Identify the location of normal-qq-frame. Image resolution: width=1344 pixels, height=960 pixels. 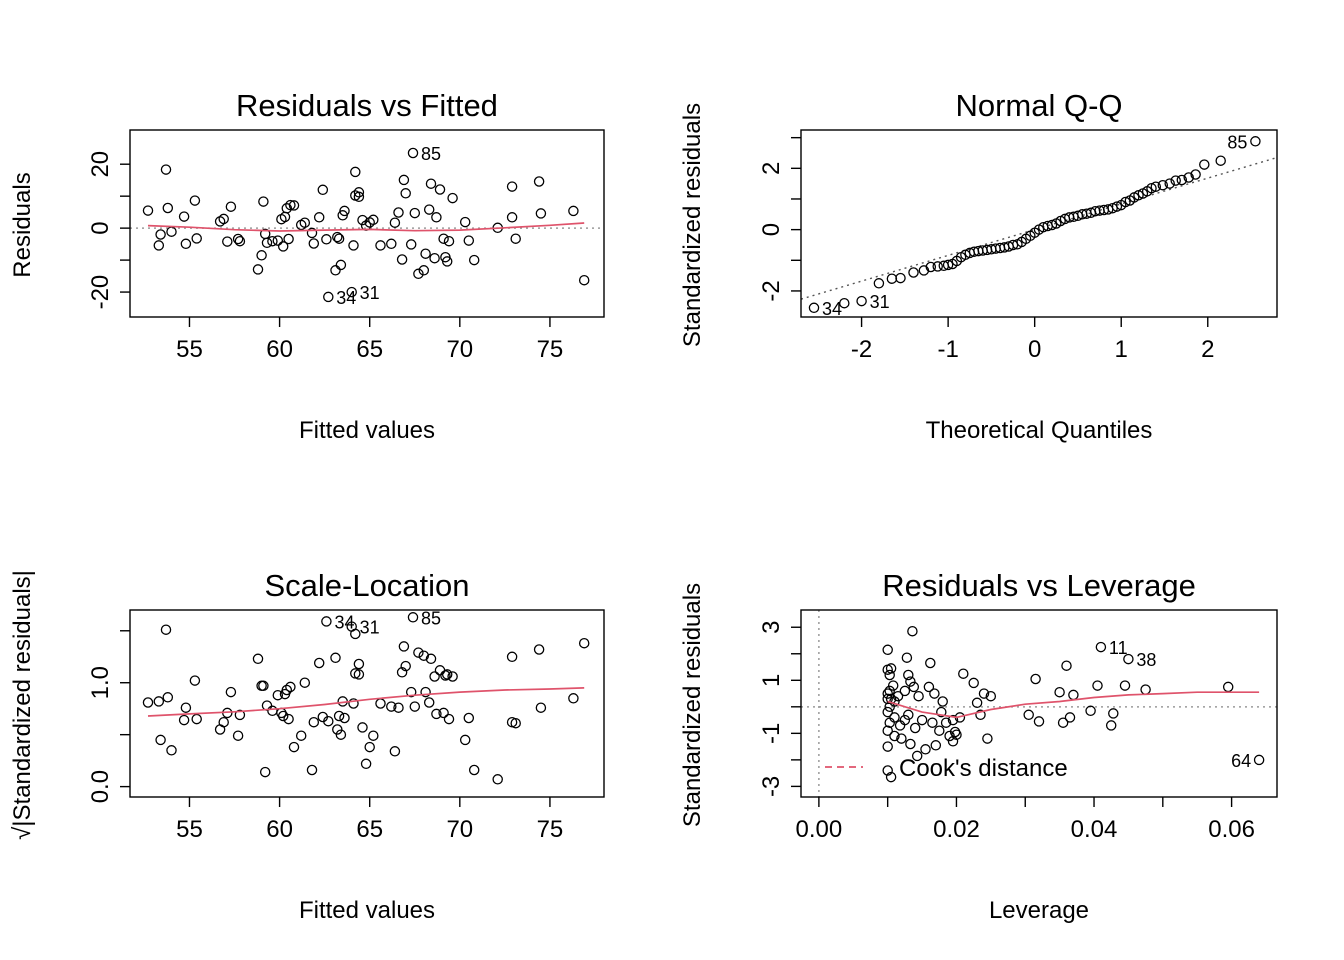
(1039, 223).